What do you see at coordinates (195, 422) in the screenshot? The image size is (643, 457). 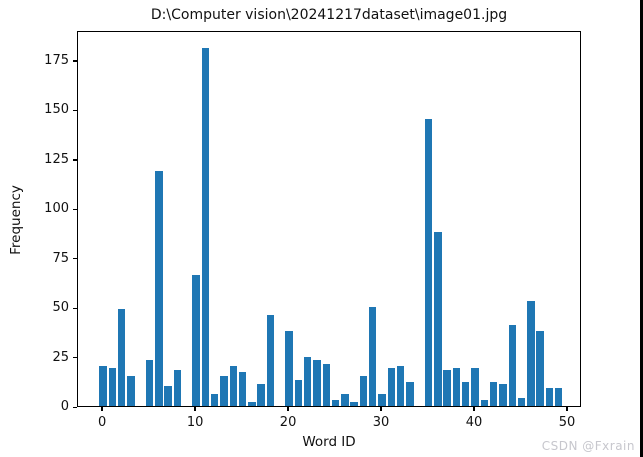 I see `x-tick-label-10: 10` at bounding box center [195, 422].